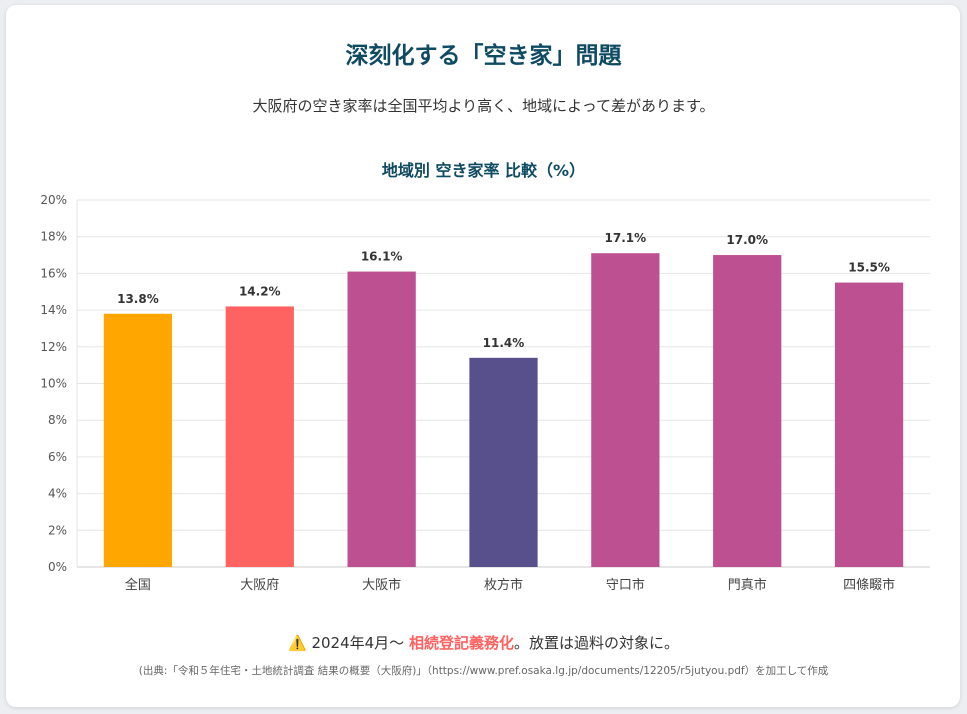 This screenshot has height=714, width=967. What do you see at coordinates (57, 494) in the screenshot?
I see `y-tick-label: 4%` at bounding box center [57, 494].